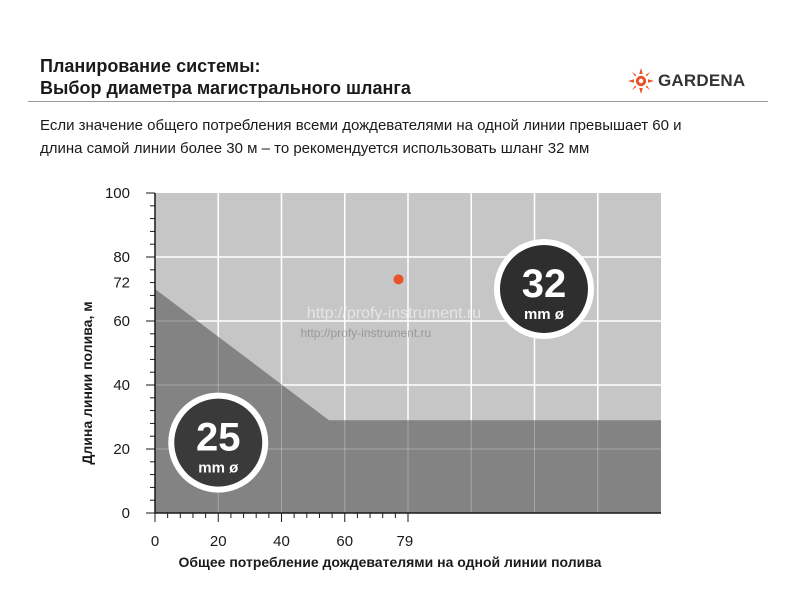 This screenshot has width=800, height=589. Describe the element at coordinates (398, 279) in the screenshot. I see `data-point` at that location.